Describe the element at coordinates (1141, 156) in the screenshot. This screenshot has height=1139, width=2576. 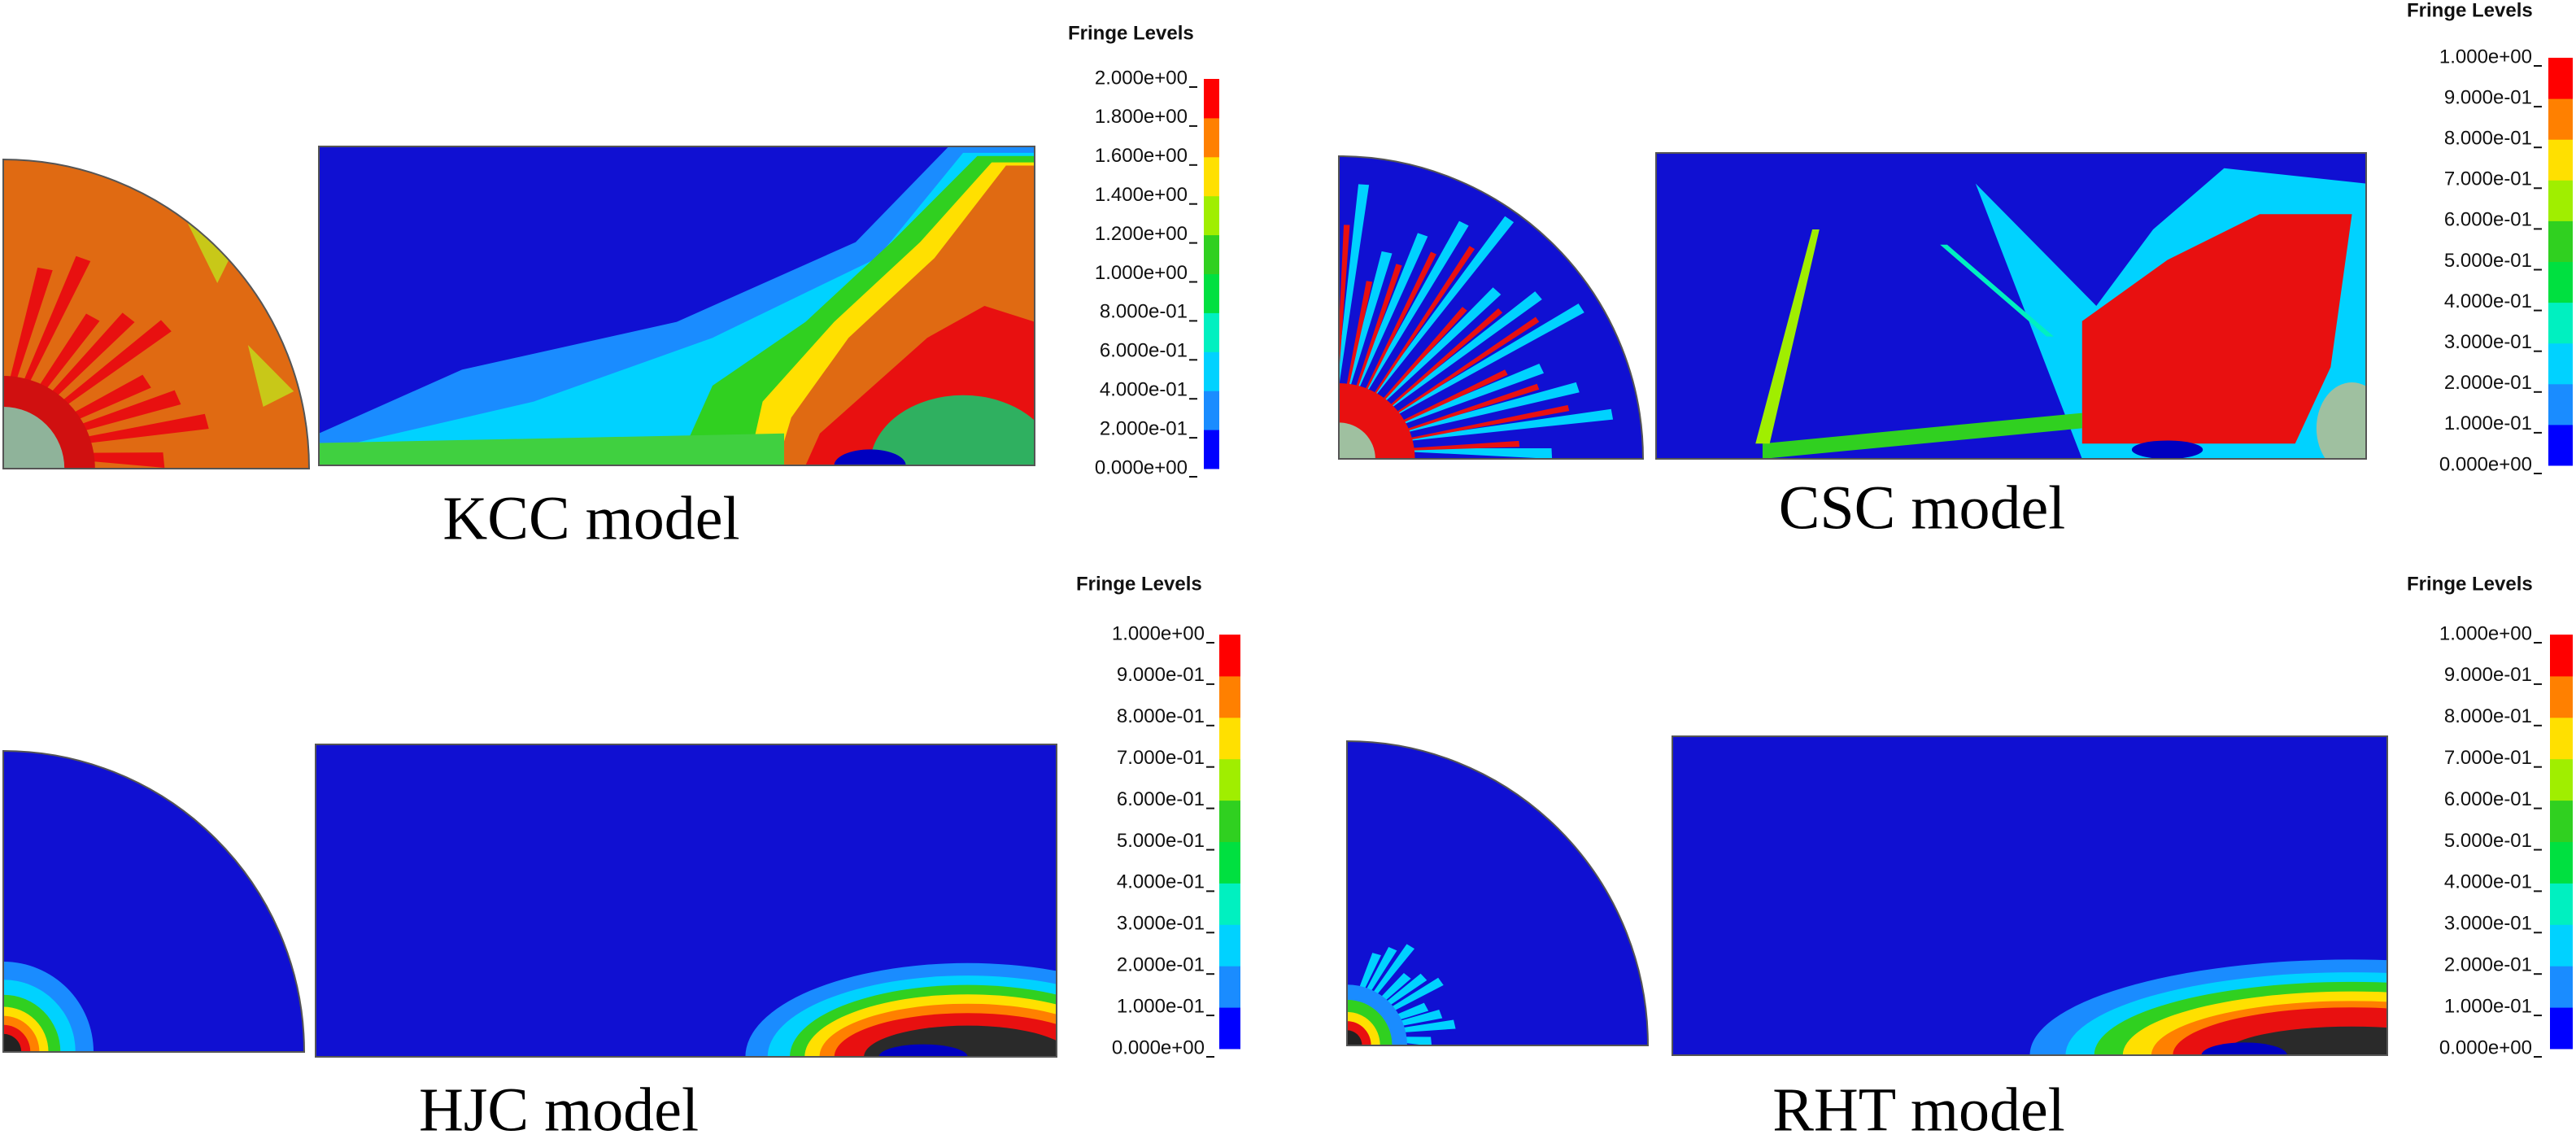
I see `level-label: 1.600e+00` at that location.